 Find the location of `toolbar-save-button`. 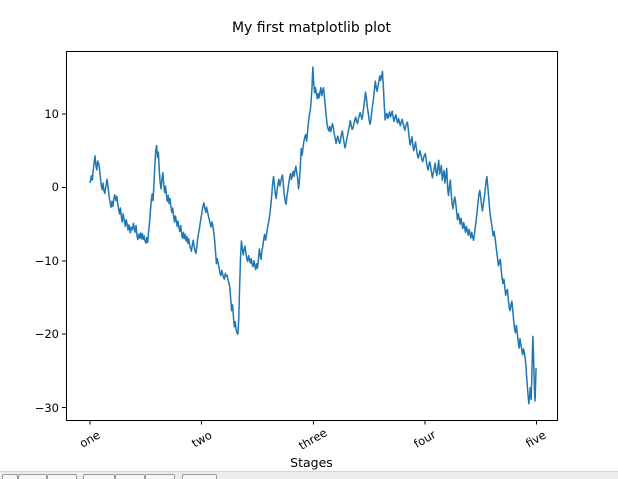

toolbar-save-button is located at coordinates (199, 476).